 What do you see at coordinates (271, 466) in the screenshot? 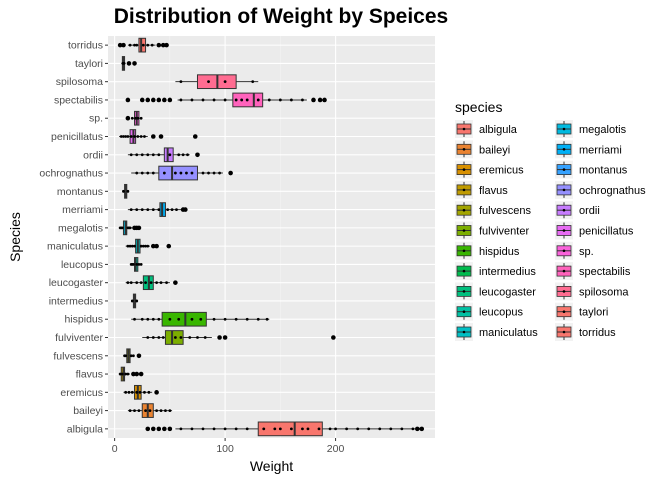
I see `x-axis-label: Weight` at bounding box center [271, 466].